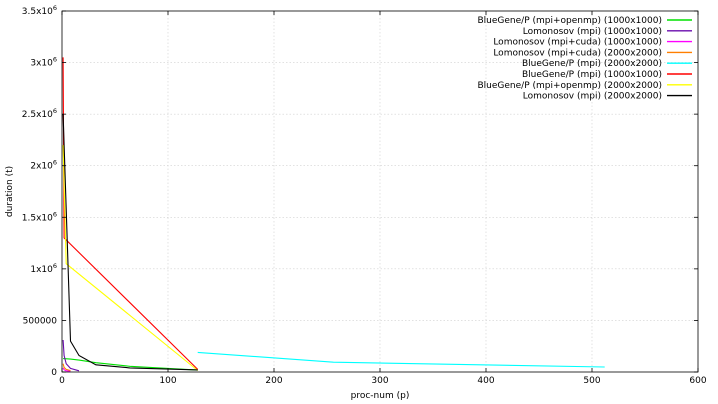 This screenshot has width=718, height=404. What do you see at coordinates (592, 75) in the screenshot?
I see `legend-entry-label: BlueGene/P (mpi) (1000x1000)` at bounding box center [592, 75].